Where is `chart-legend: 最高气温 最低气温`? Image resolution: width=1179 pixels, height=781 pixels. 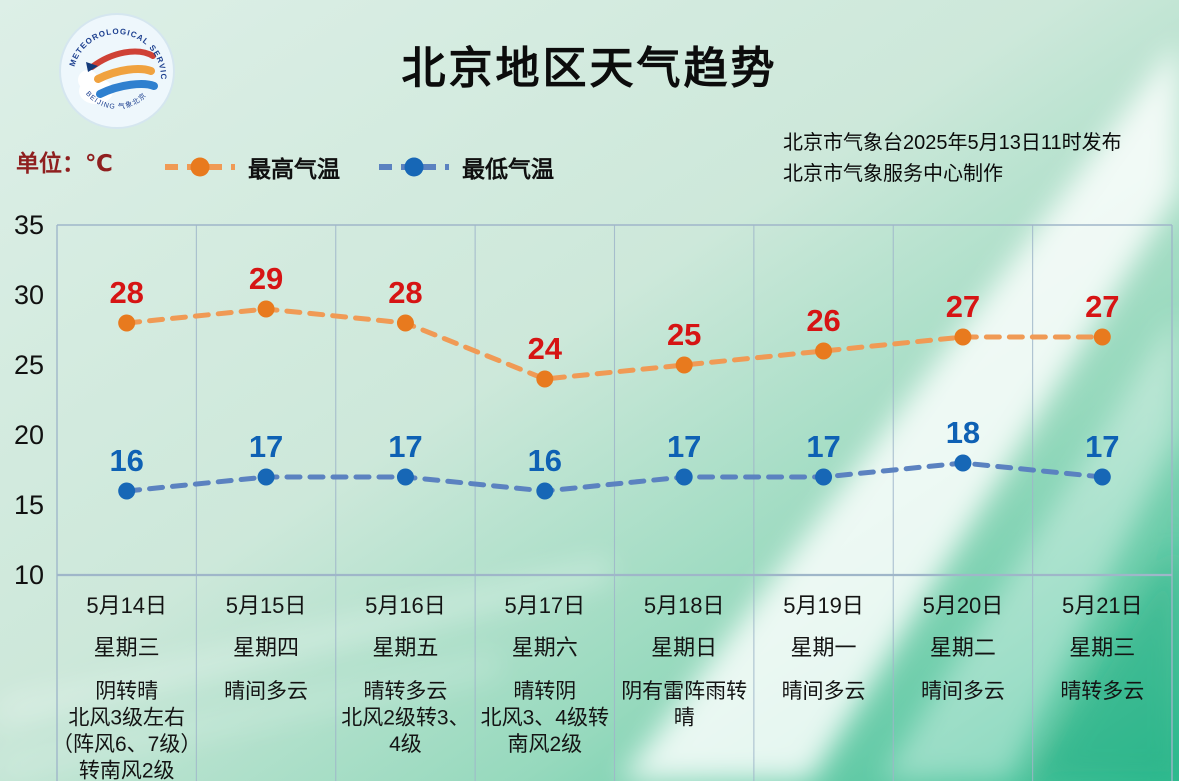
chart-legend: 最高气温 最低气温 is located at coordinates (358, 167).